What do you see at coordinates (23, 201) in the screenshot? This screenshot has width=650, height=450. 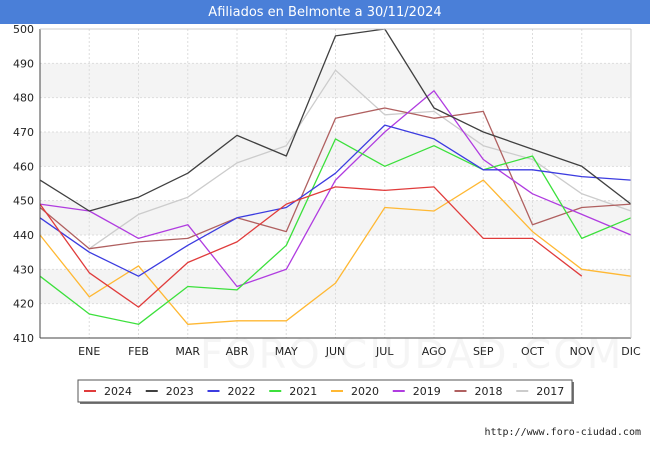 I see `y-tick-label: 450` at bounding box center [23, 201].